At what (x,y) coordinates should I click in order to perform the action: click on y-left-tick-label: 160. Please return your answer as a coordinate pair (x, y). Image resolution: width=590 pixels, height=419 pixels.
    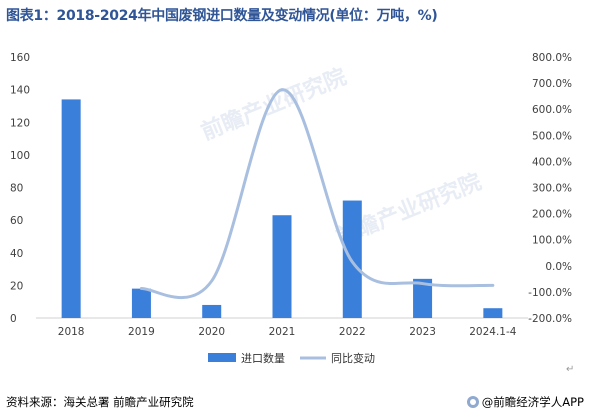
    Looking at the image, I should click on (20, 58).